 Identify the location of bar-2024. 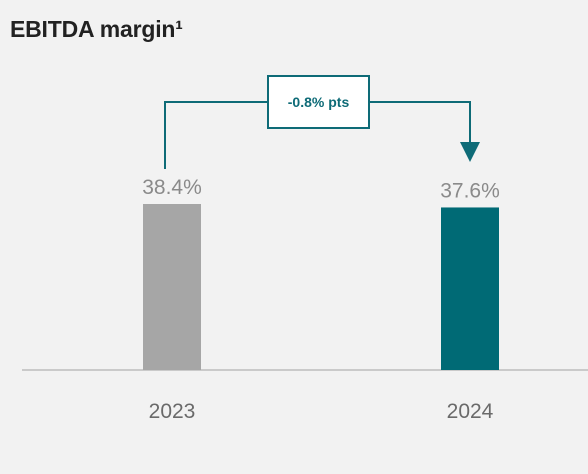
(470, 288).